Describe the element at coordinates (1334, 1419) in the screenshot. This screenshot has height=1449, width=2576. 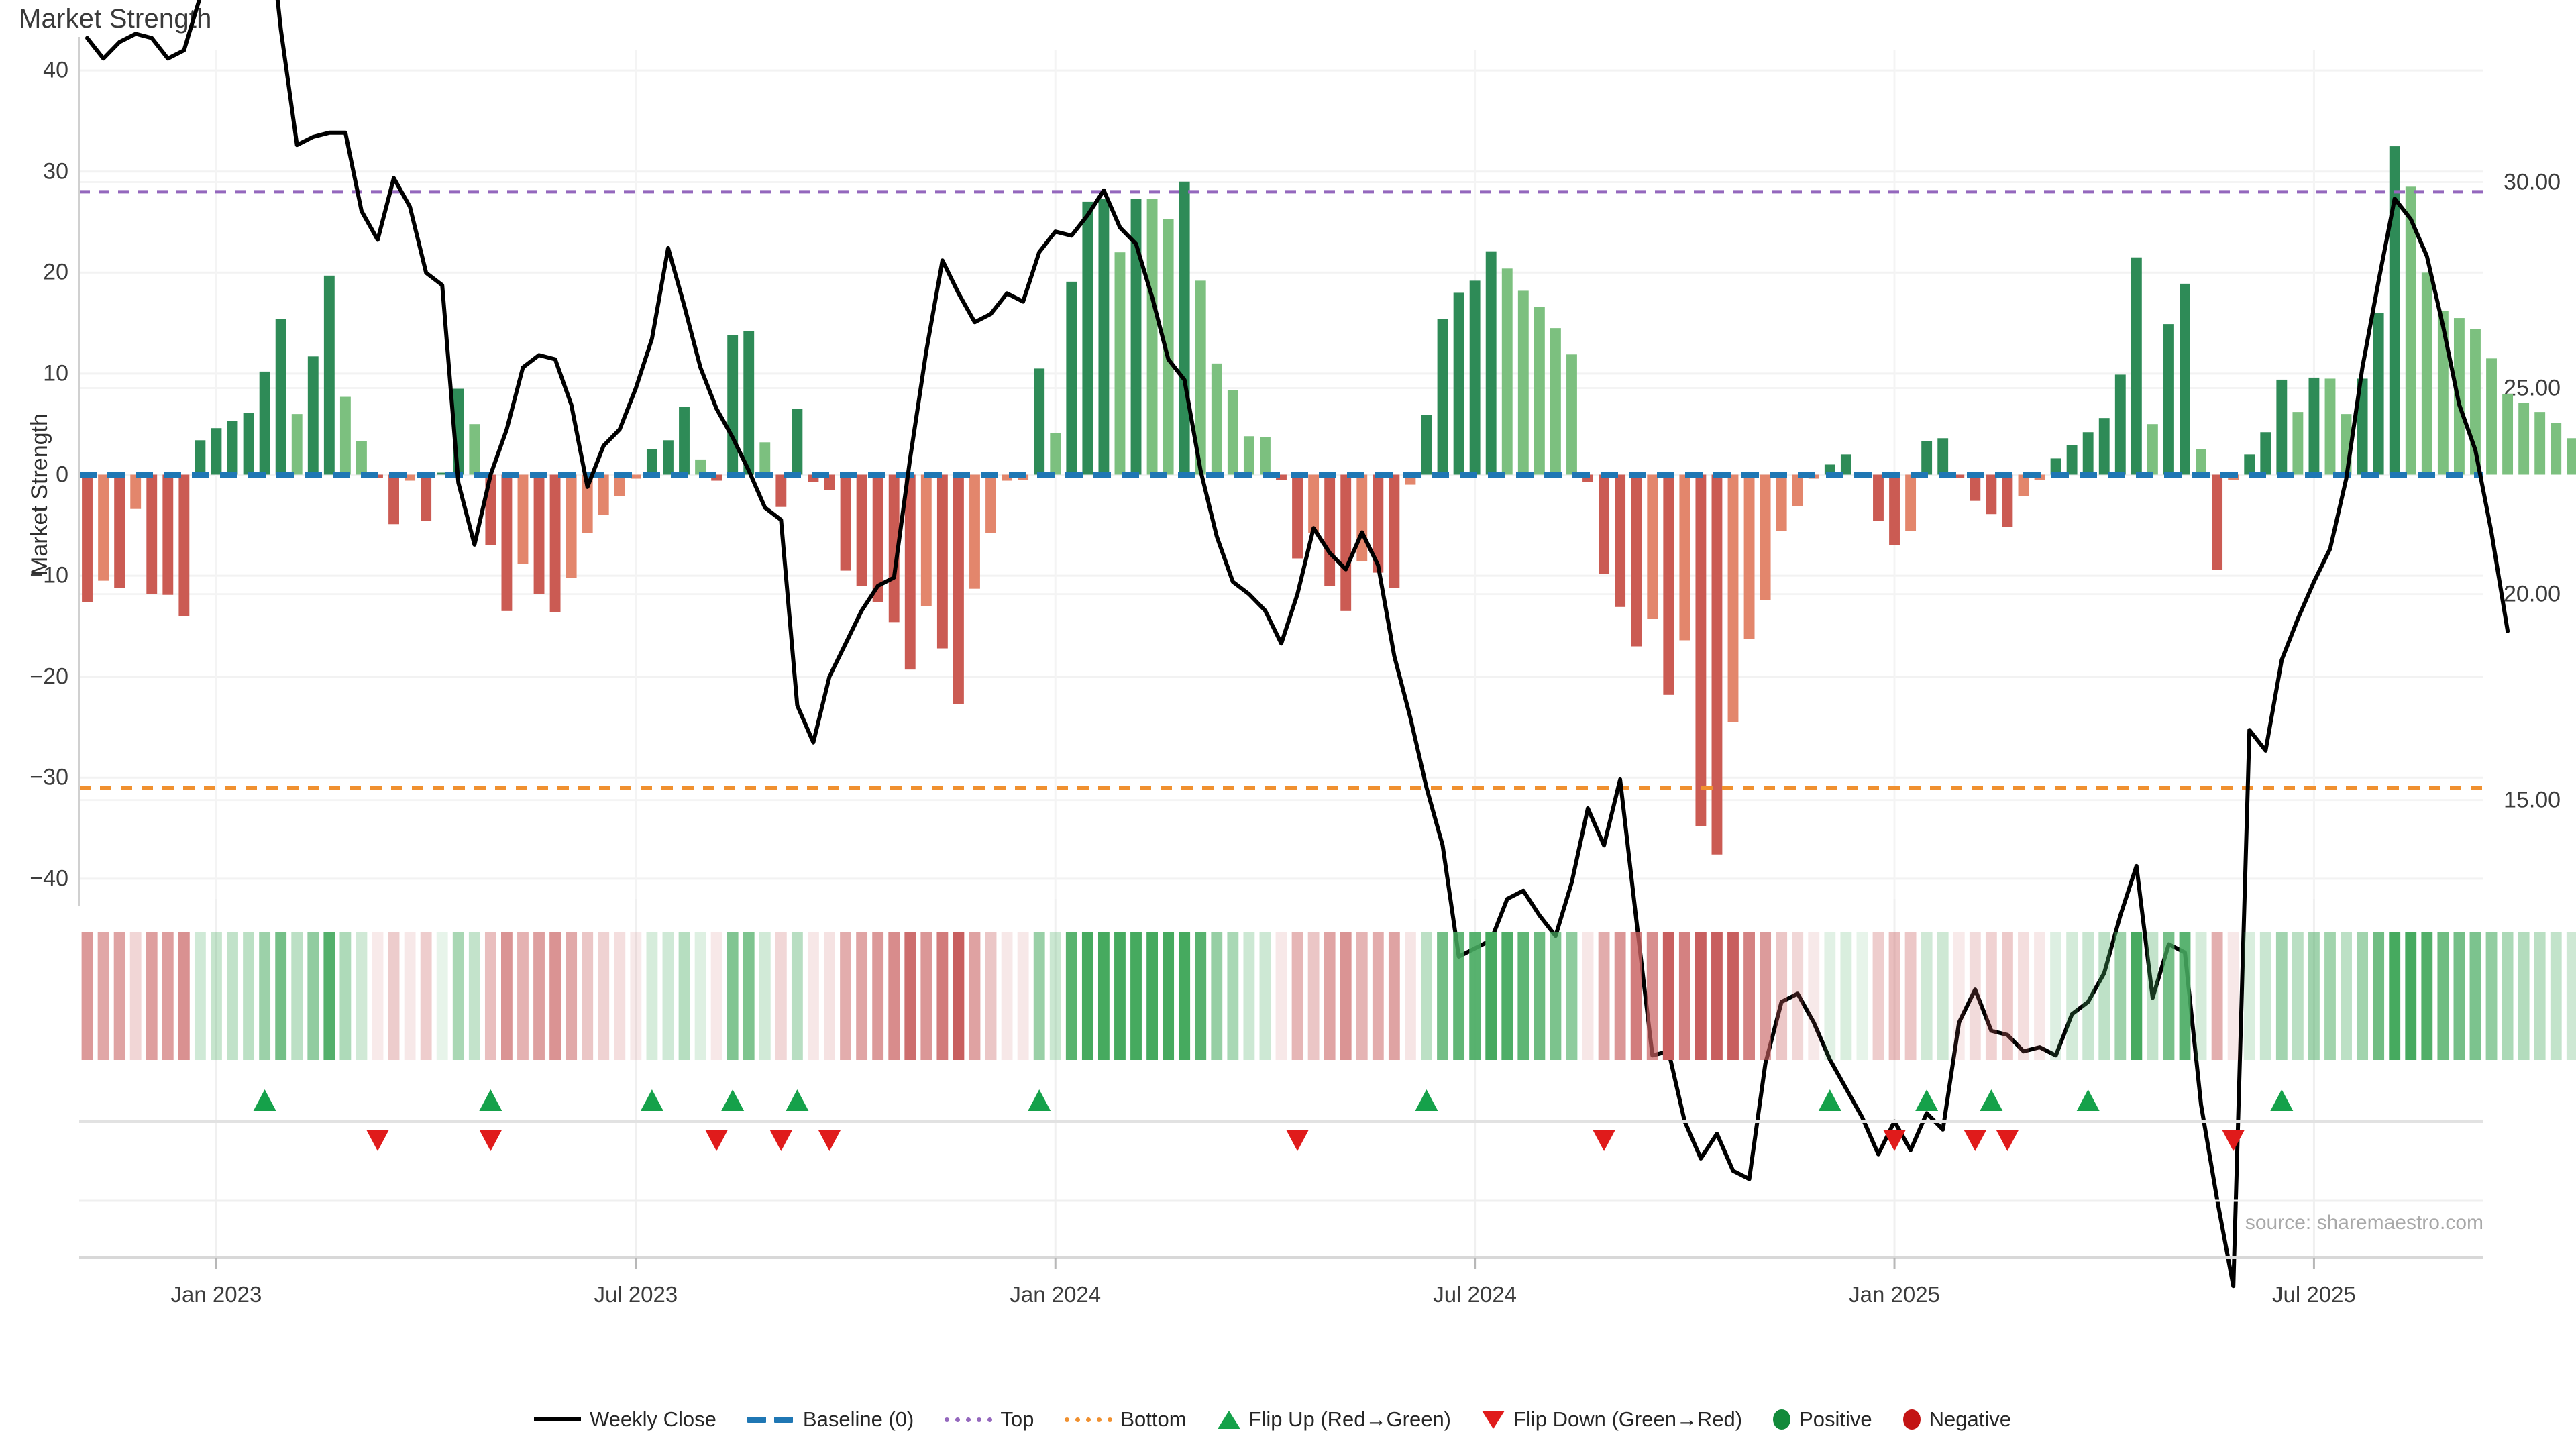
I see `legend-item: Flip Up (Red→Green)` at that location.